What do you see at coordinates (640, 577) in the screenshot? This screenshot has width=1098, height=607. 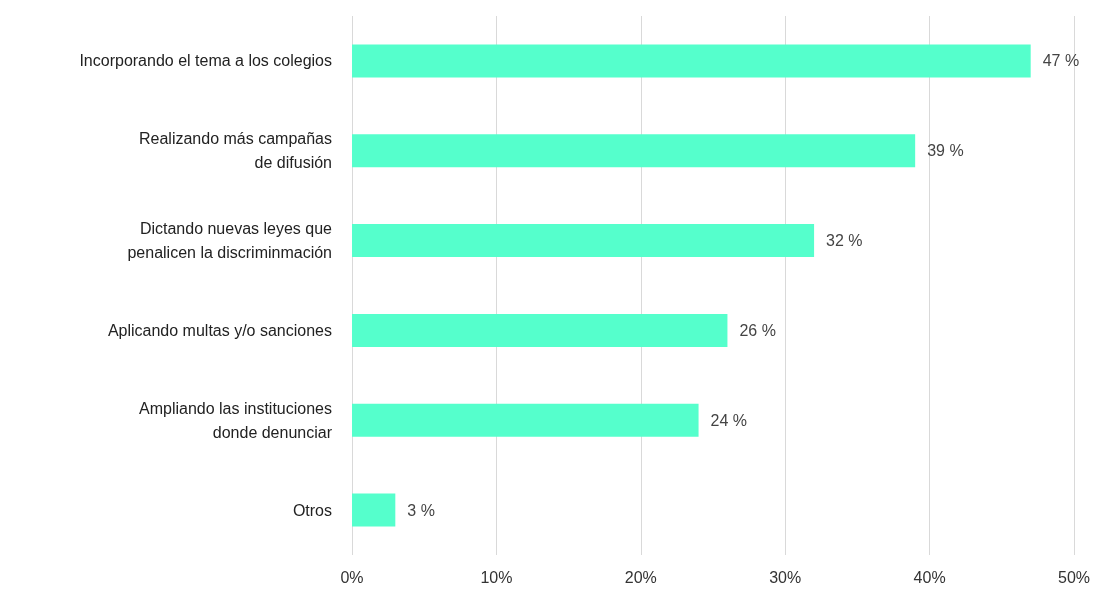 I see `x-tick-label: 20%` at bounding box center [640, 577].